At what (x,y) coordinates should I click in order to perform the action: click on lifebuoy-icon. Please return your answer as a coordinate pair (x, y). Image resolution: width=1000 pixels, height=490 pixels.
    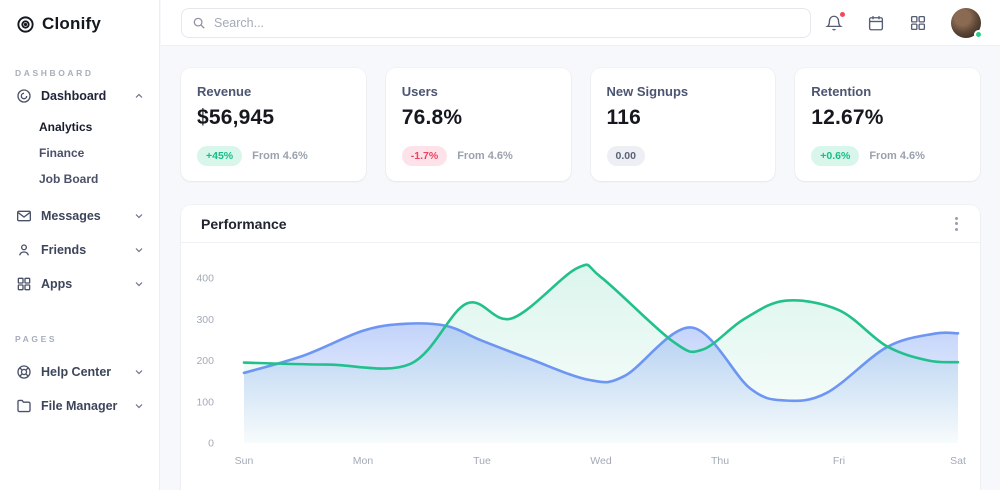
    Looking at the image, I should click on (24, 372).